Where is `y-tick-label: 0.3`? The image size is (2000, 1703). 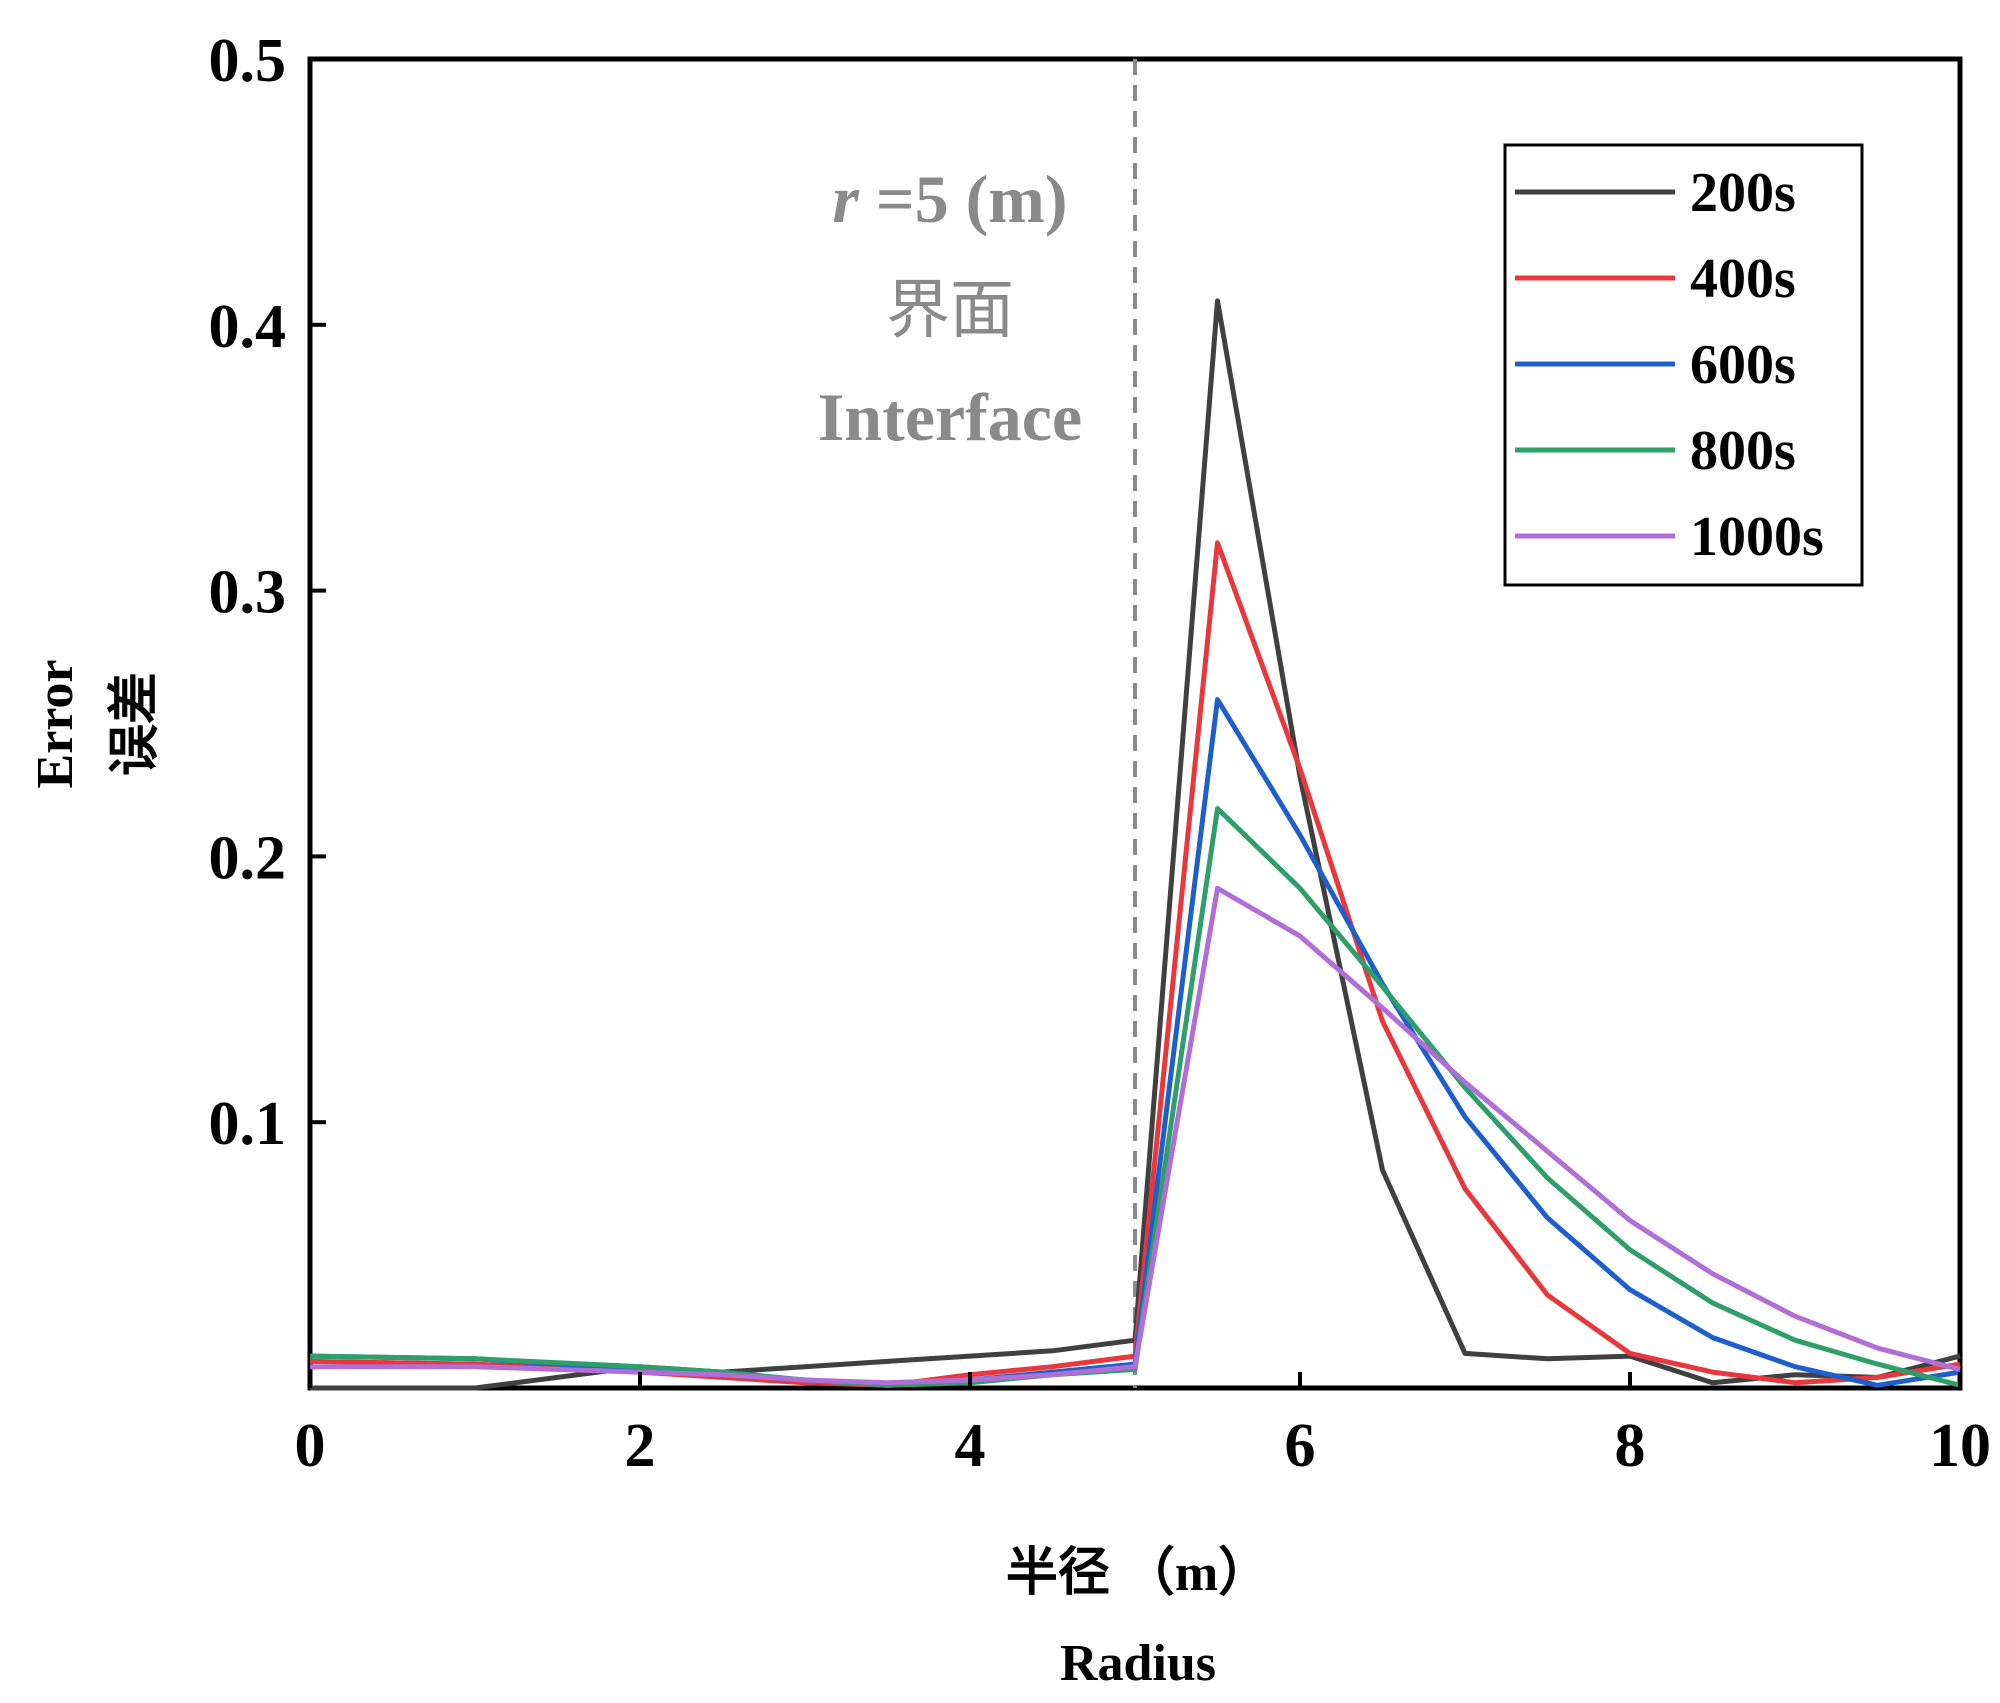
y-tick-label: 0.3 is located at coordinates (248, 593).